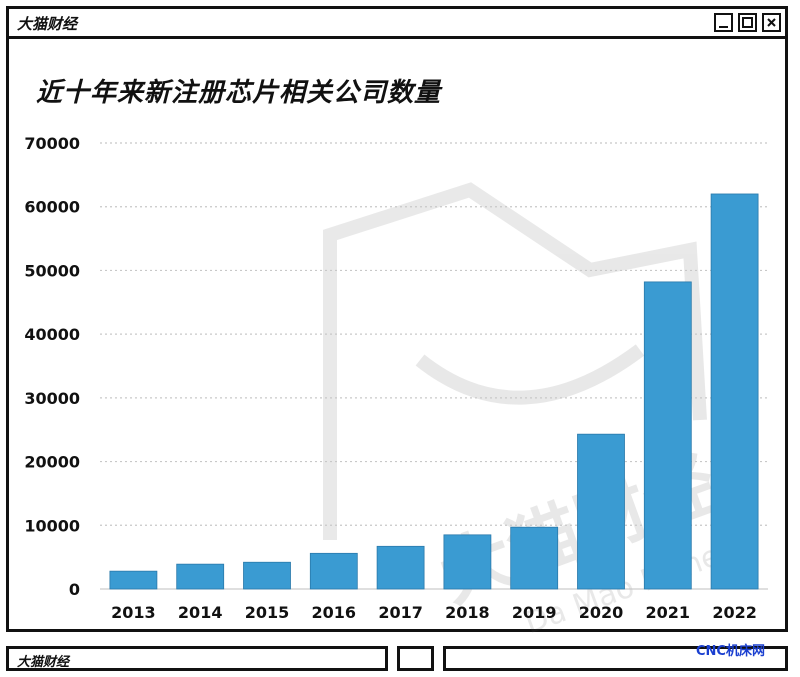 This screenshot has height=677, width=800. I want to click on bar-2019, so click(534, 558).